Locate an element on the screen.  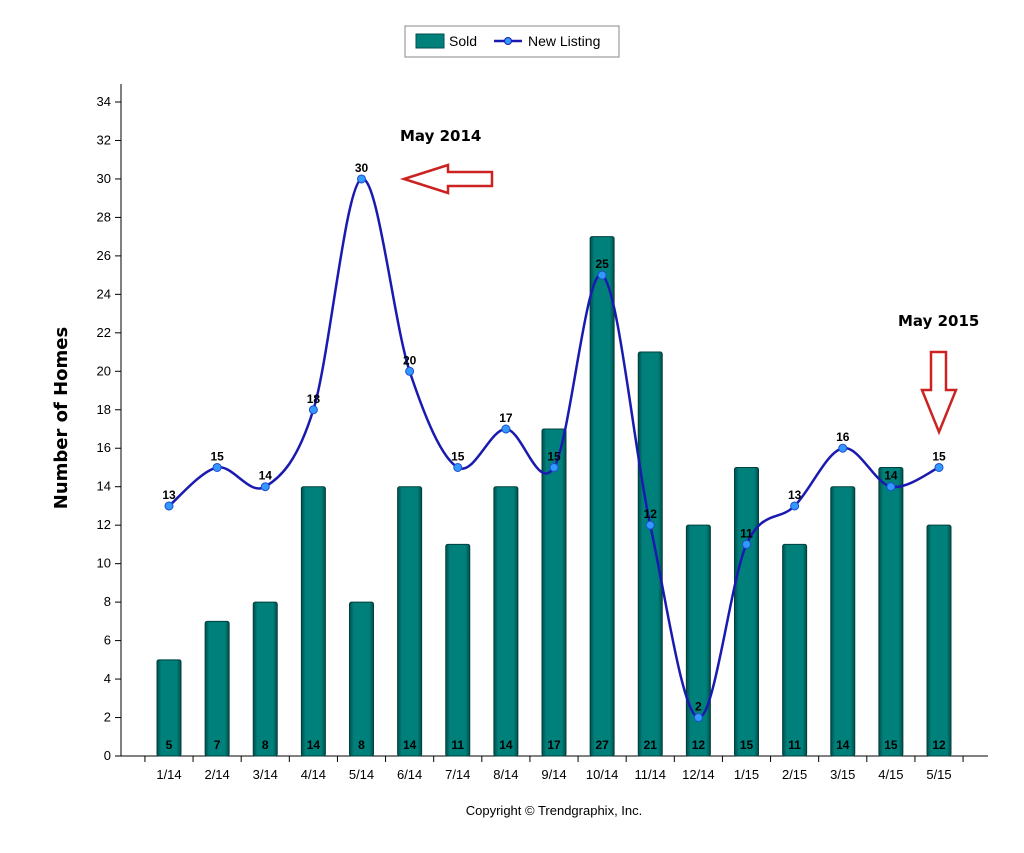
bar-value-label: 17 is located at coordinates (554, 745).